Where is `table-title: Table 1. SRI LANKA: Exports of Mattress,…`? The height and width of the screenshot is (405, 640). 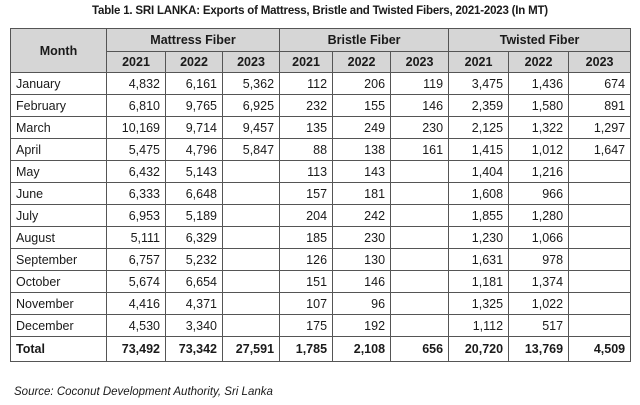
table-title: Table 1. SRI LANKA: Exports of Mattress,… is located at coordinates (320, 11).